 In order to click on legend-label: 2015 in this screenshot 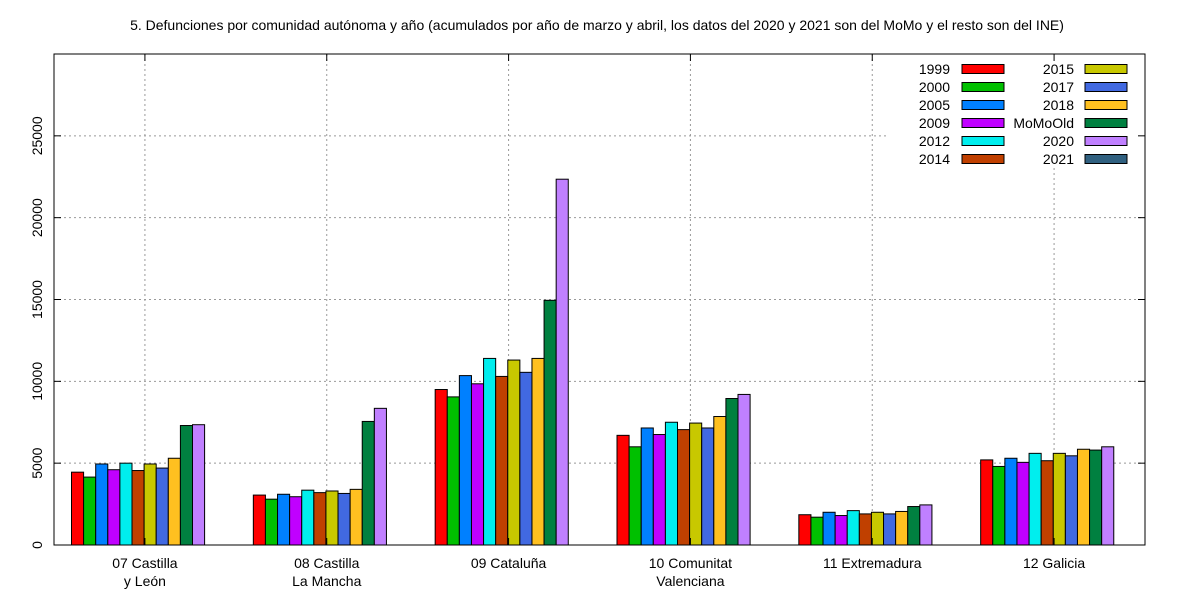, I will do `click(1058, 69)`.